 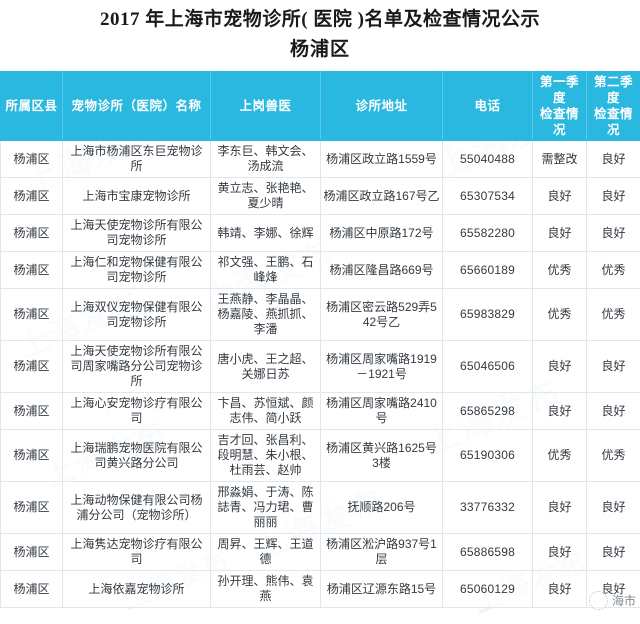 What do you see at coordinates (559, 106) in the screenshot?
I see `column-header-q1: 第一季度 检查情况` at bounding box center [559, 106].